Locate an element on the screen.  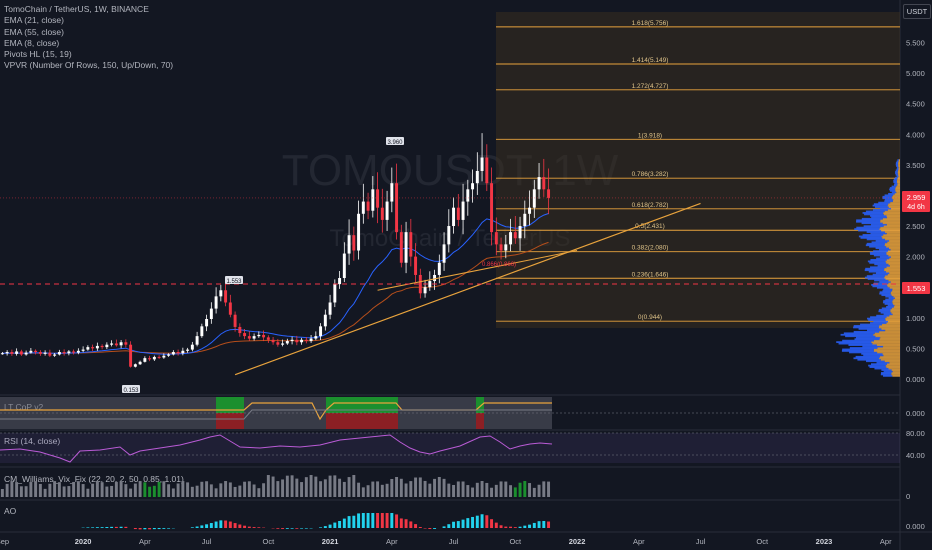
legend-ema21: EMA (21, close) is located at coordinates (34, 20).